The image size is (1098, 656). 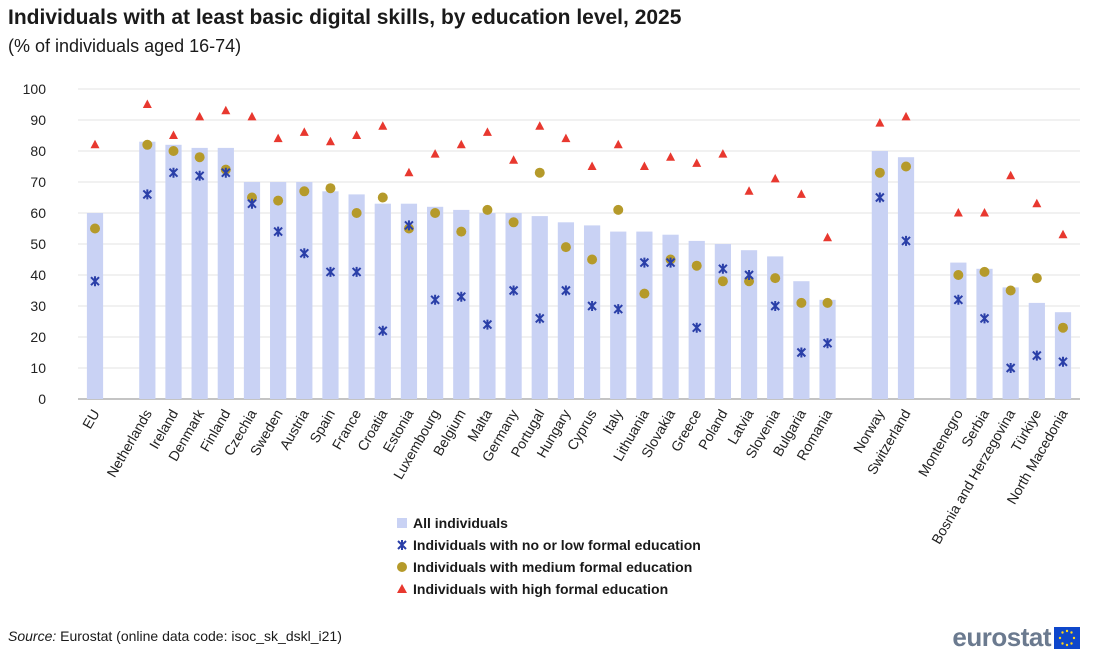 I want to click on legend-item-medium: Individuals with medium formal education, so click(x=548, y=567).